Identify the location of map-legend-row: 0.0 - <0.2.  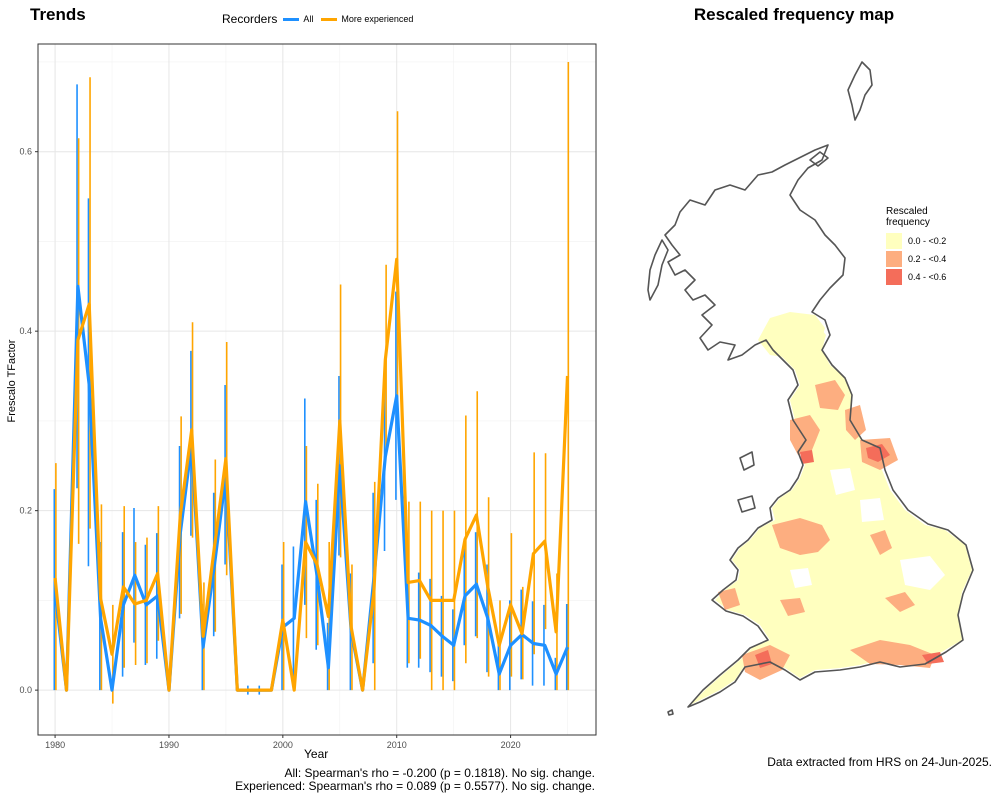
(916, 241).